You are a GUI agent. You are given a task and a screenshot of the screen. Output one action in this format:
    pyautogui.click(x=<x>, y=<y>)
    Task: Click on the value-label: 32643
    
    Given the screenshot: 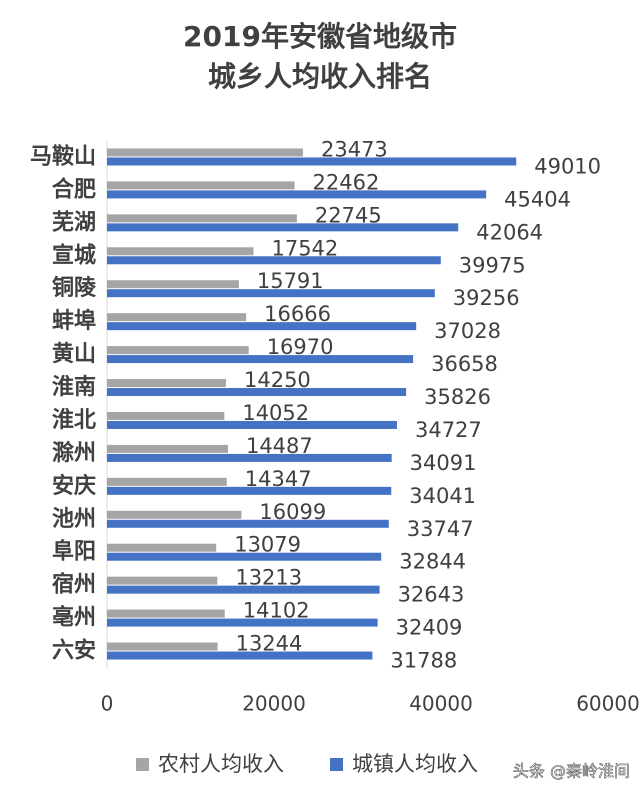 What is the action you would take?
    pyautogui.click(x=431, y=595)
    